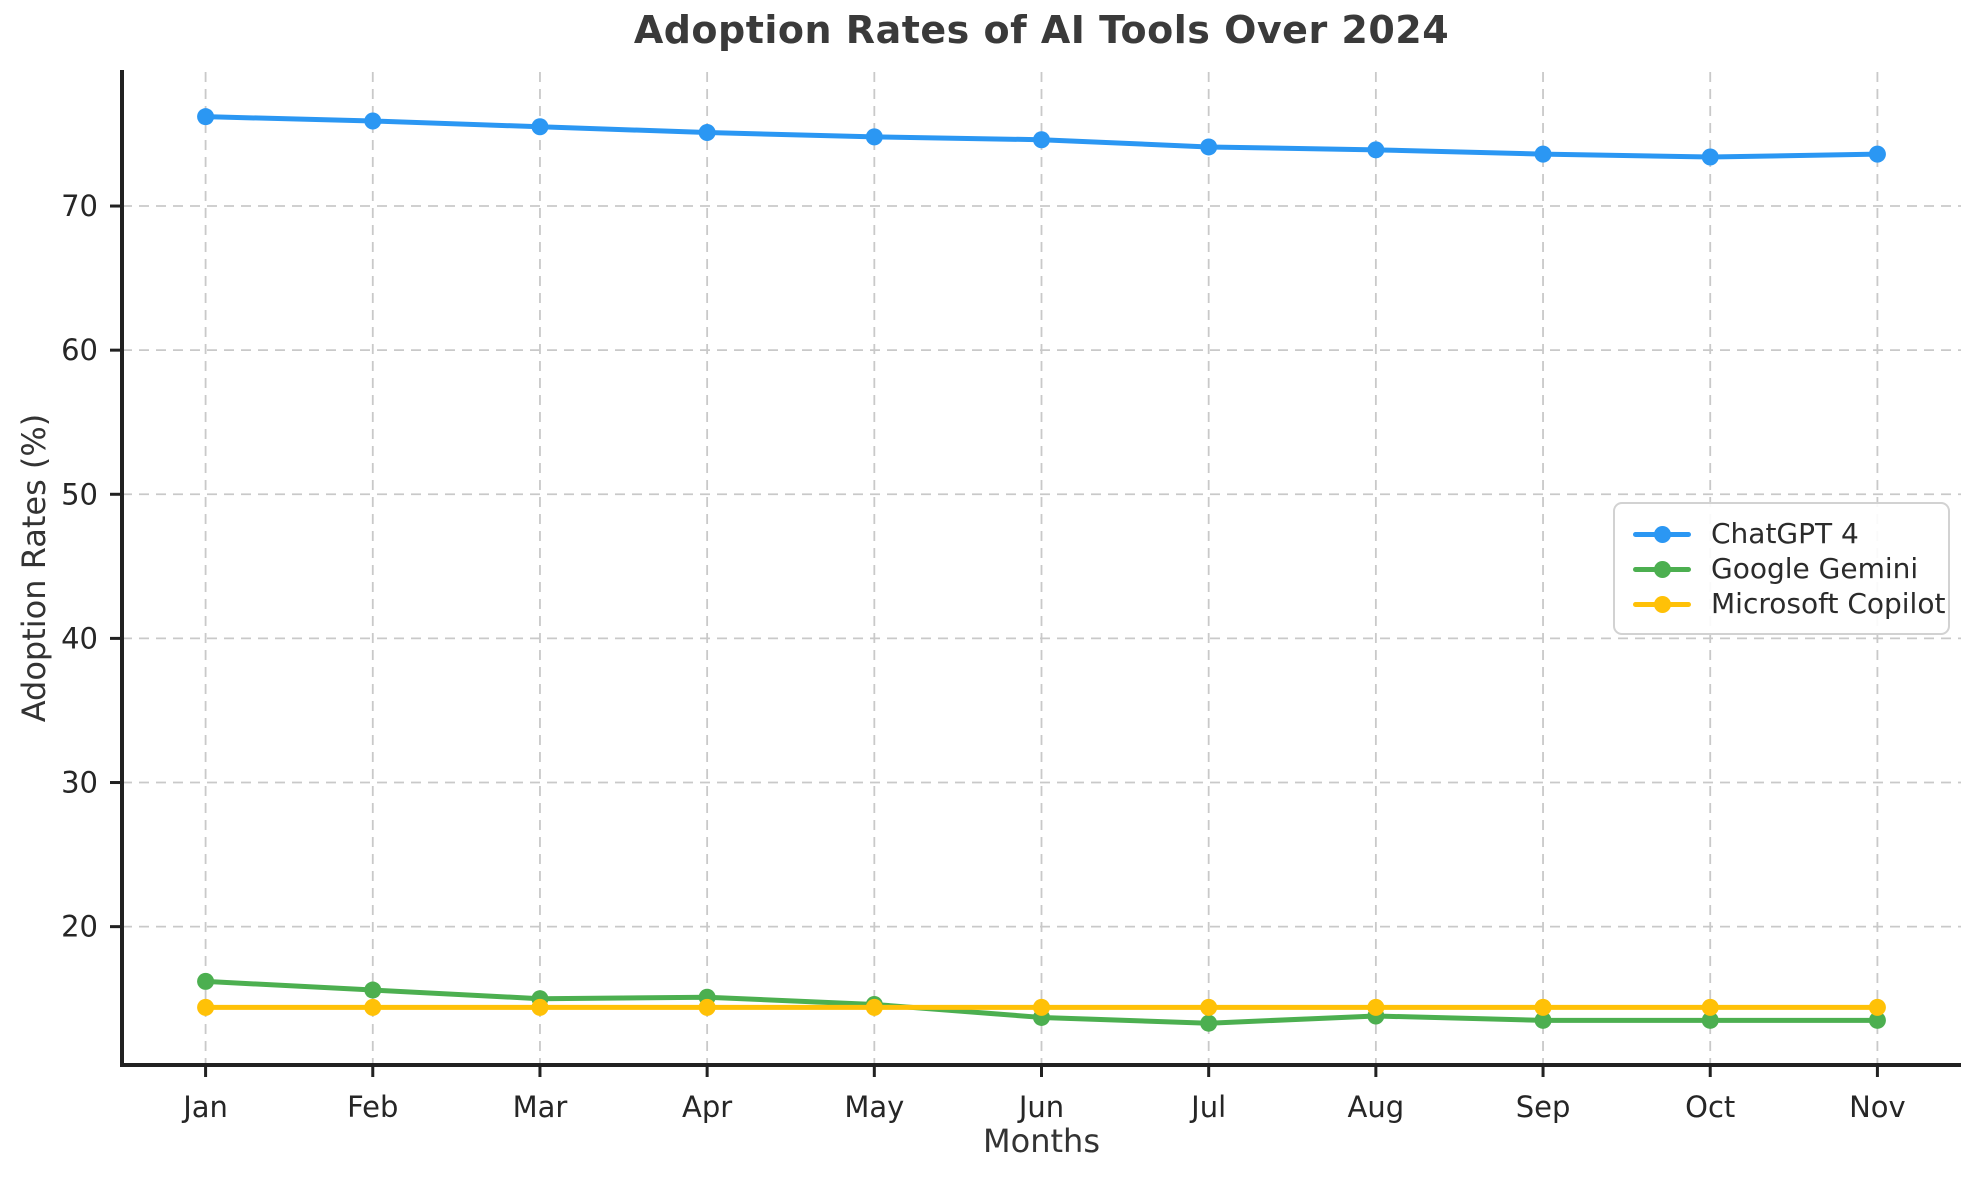 The height and width of the screenshot is (1180, 1979). I want to click on y-tick-label: 30, so click(79, 783).